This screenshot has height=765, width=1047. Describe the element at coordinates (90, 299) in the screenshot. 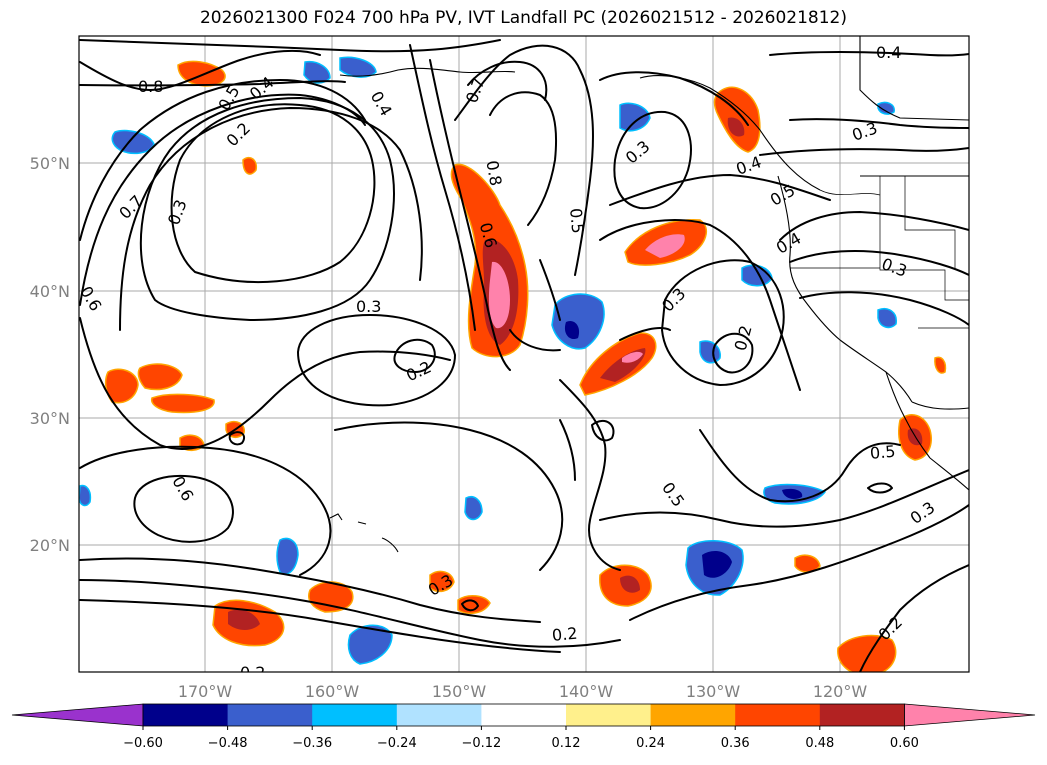

I see `contour-label: 0.6` at that location.